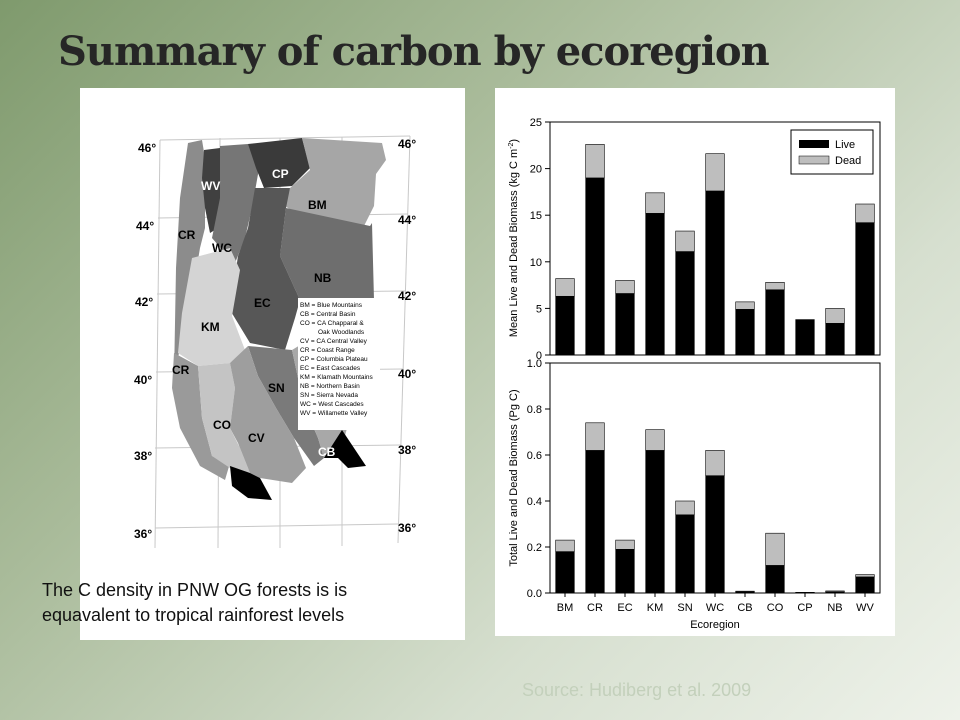 The image size is (960, 720). I want to click on top-chart-yticks: 0 5 10 15 20 25, so click(540, 239).